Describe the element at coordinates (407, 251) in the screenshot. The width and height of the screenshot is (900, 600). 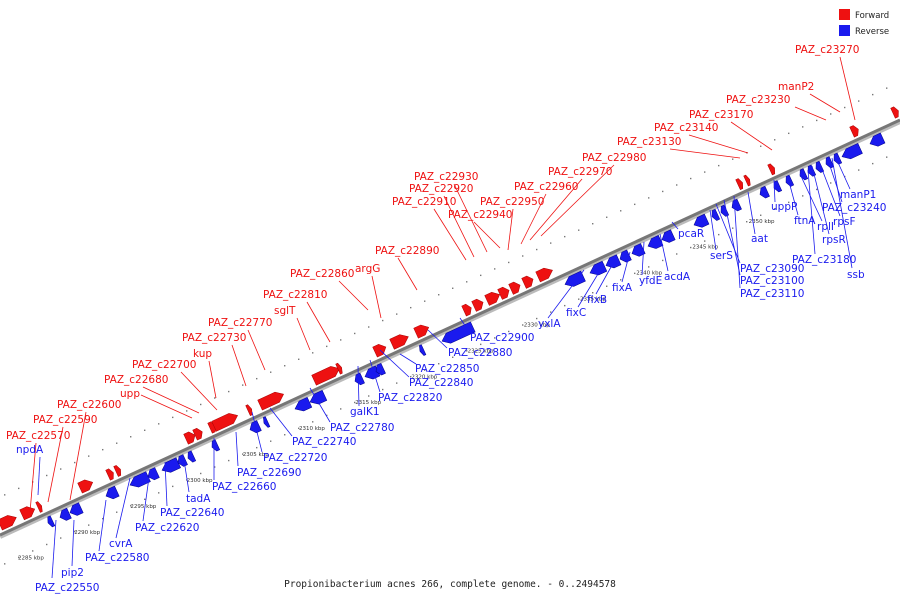
I see `forward-gene-label: PAZ_c22890` at that location.